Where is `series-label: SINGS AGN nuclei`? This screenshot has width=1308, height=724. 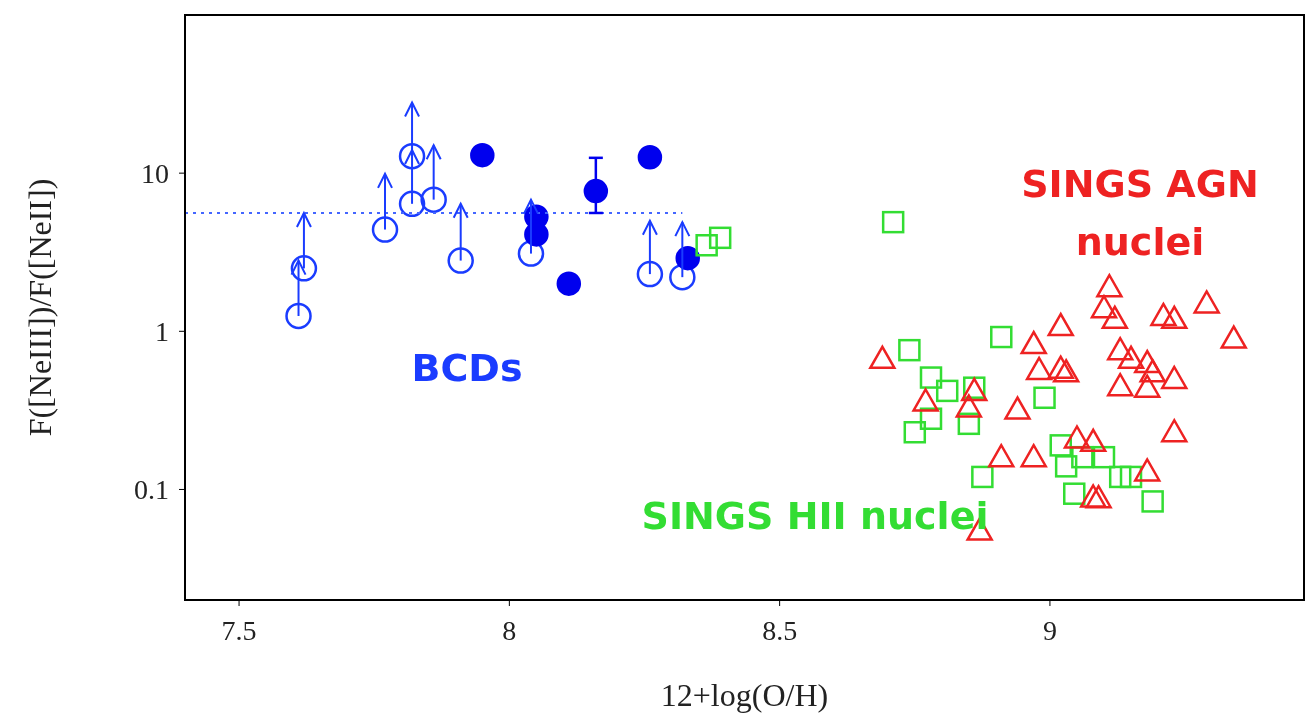
series-label: SINGS AGN nuclei is located at coordinates (1140, 212).